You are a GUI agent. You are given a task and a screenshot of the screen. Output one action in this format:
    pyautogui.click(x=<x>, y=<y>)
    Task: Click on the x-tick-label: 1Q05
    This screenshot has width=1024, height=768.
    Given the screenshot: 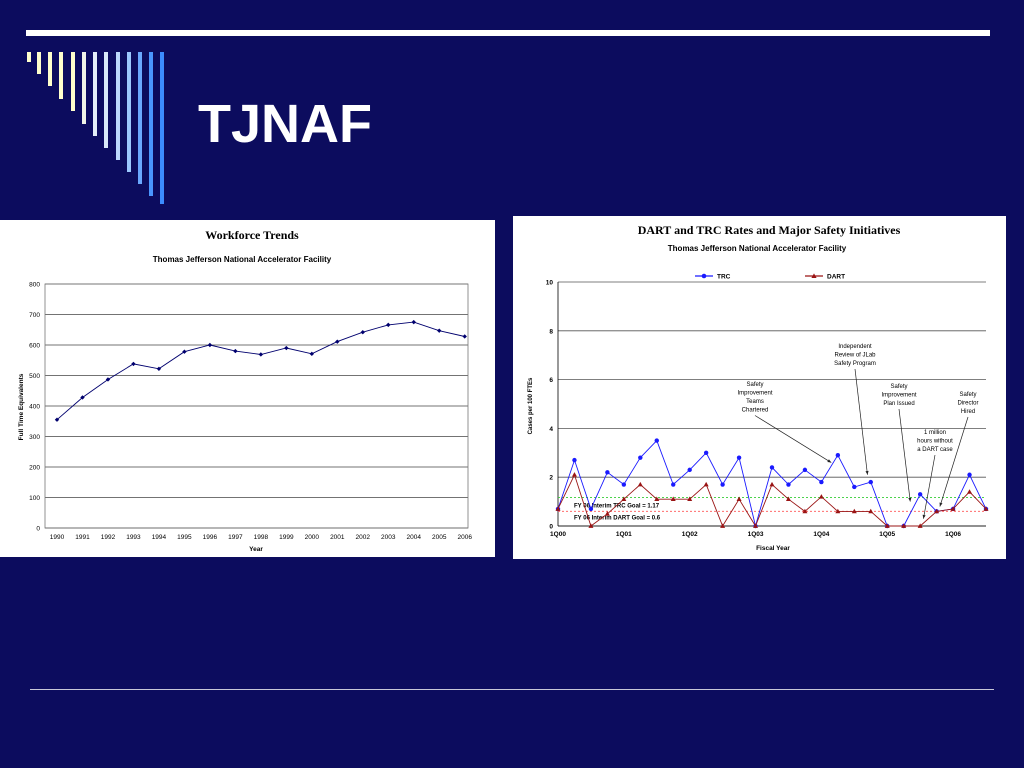 What is the action you would take?
    pyautogui.click(x=887, y=534)
    